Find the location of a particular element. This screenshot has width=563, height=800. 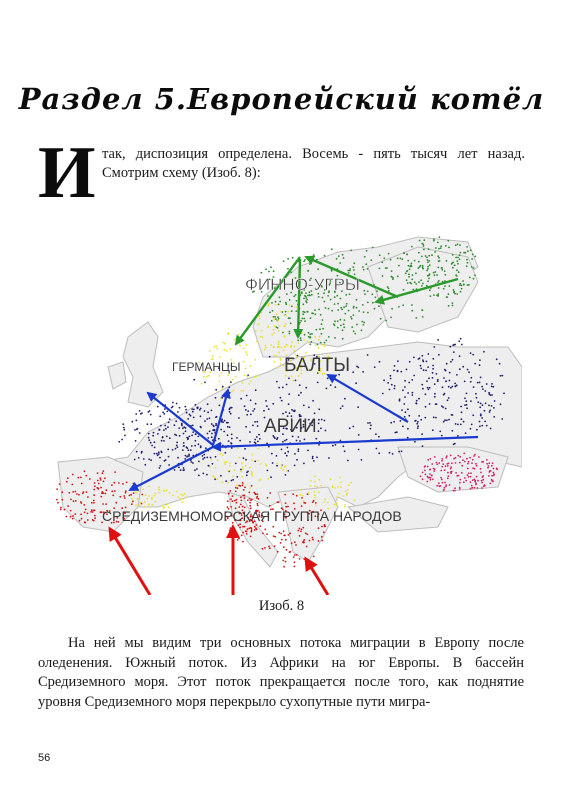

label-finno-ugric: ФИННО-УГРЫ is located at coordinates (302, 284).